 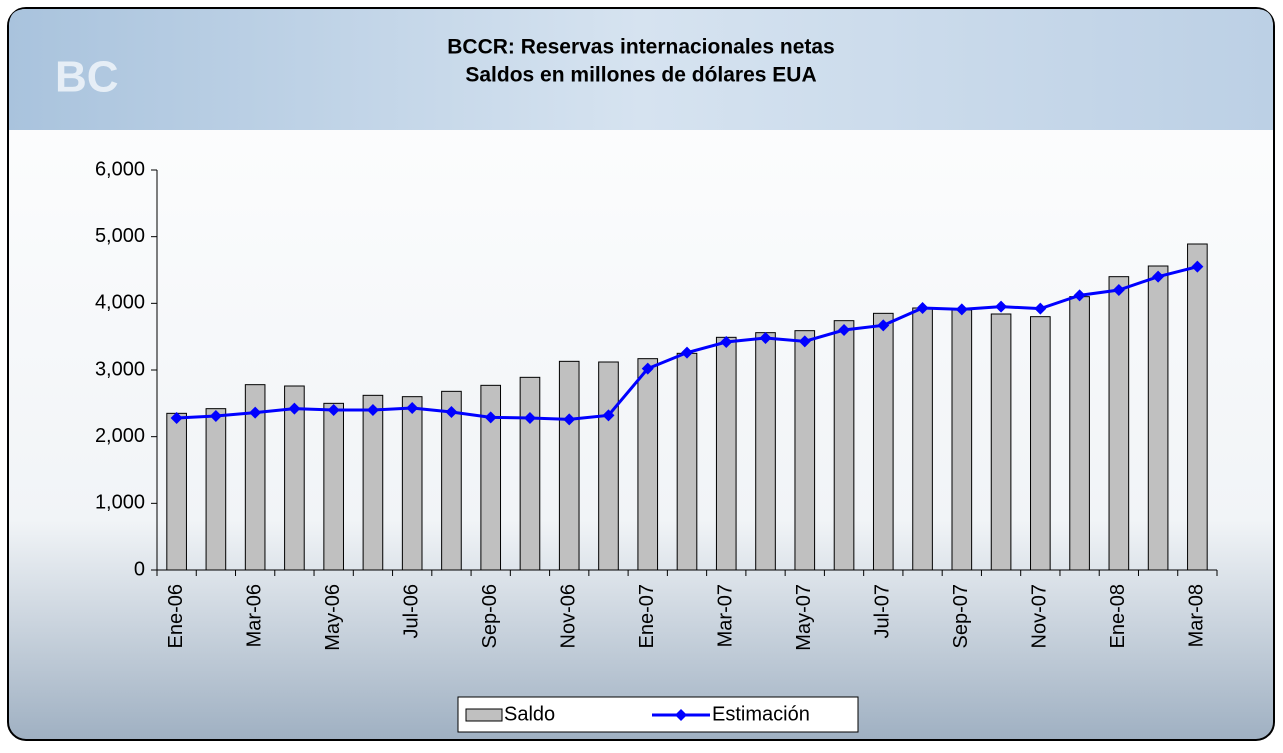 I want to click on y-tick-label: 0, so click(x=139, y=569).